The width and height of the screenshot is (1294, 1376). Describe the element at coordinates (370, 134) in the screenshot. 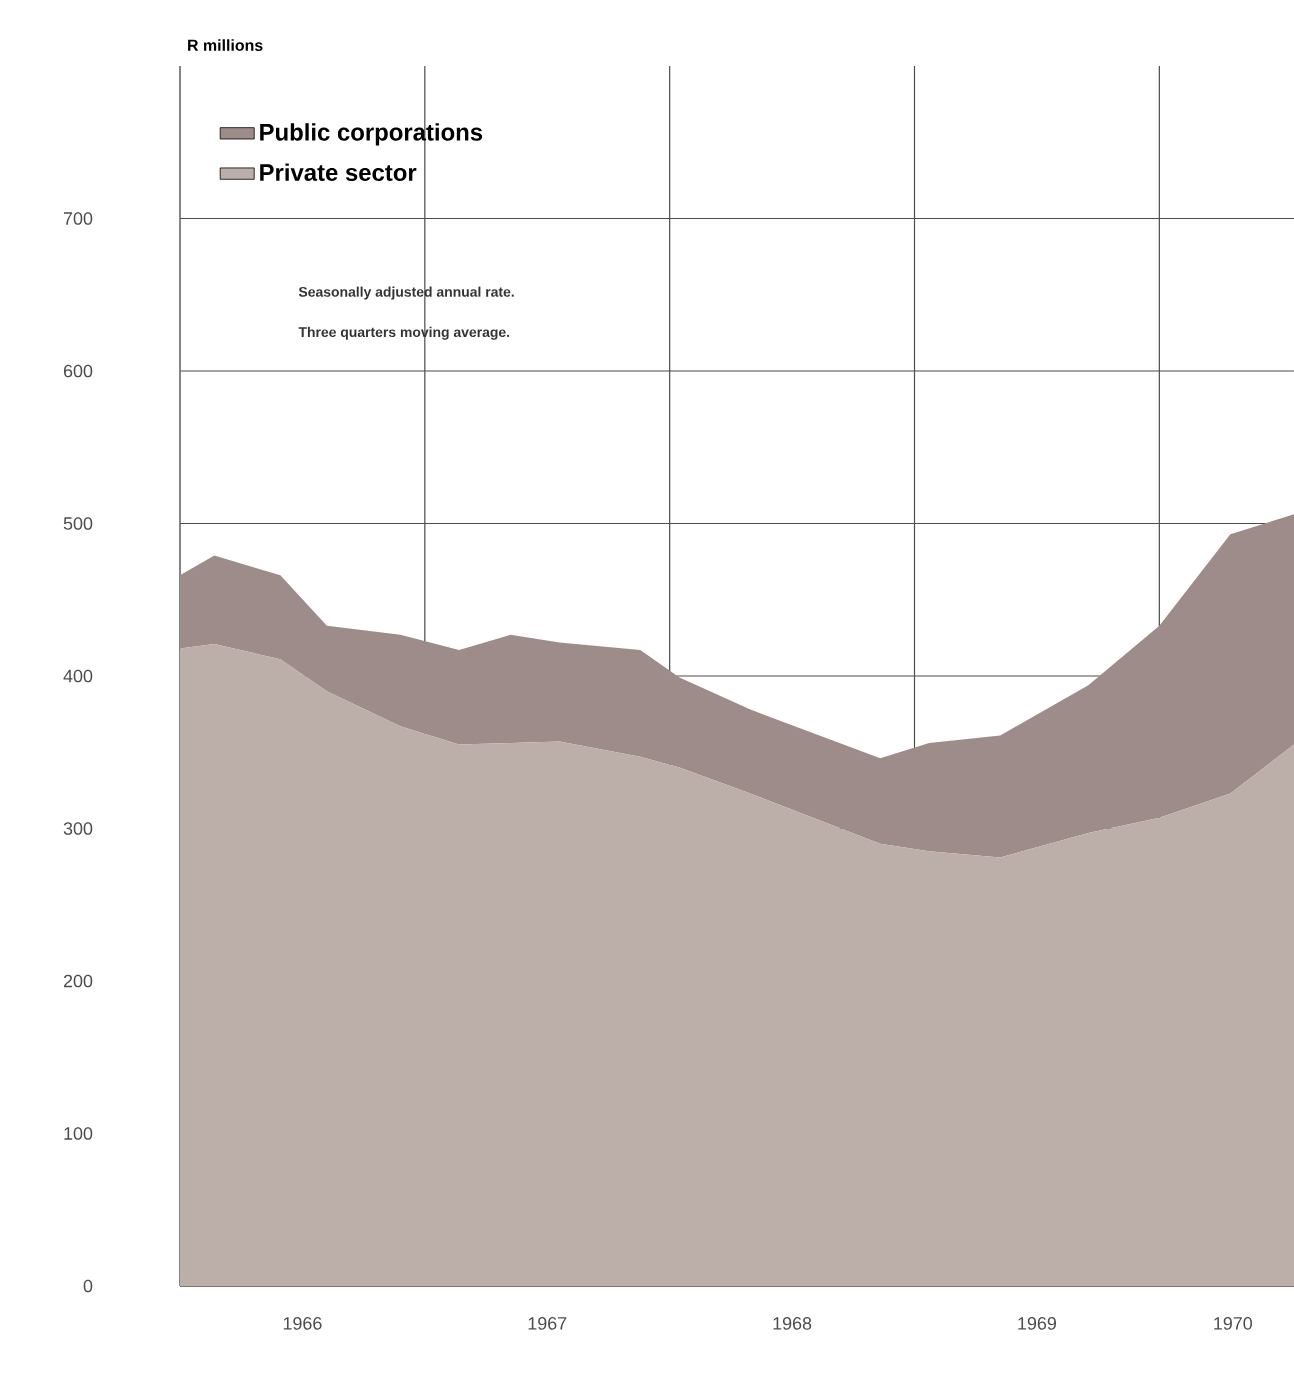

I see `legend-label: Public corporations` at that location.